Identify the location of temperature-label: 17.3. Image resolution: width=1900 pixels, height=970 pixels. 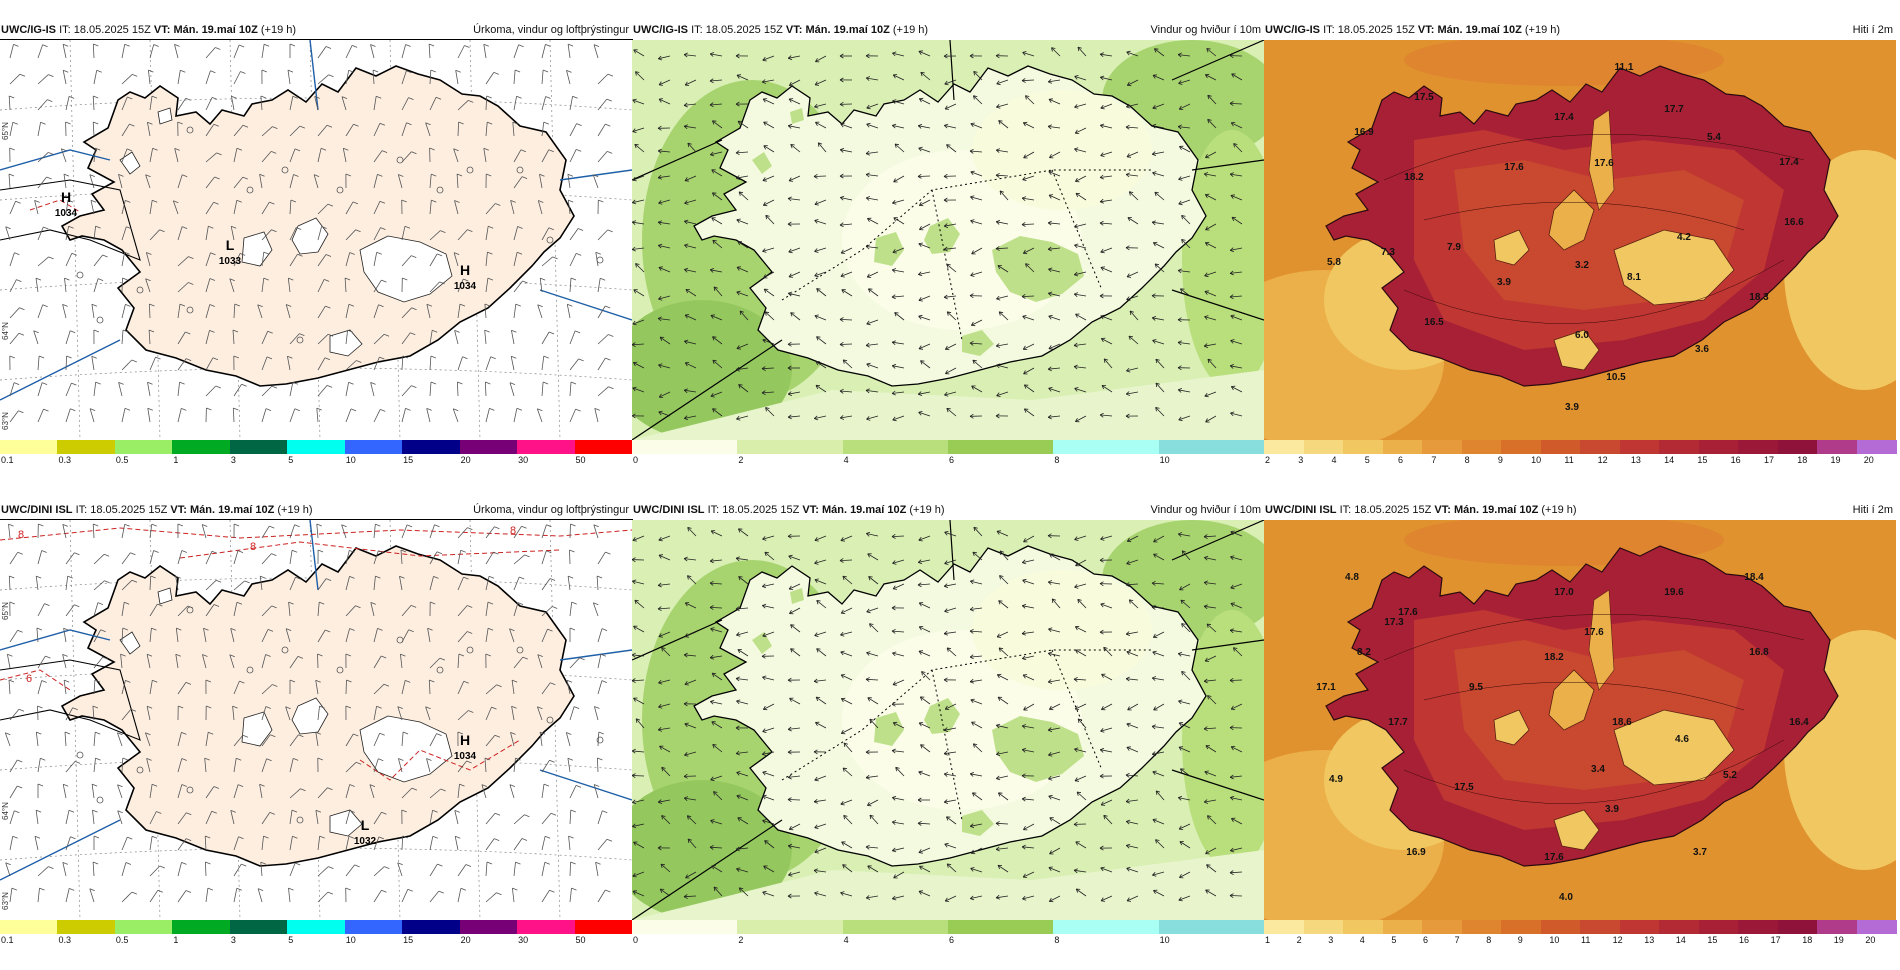
(1394, 622).